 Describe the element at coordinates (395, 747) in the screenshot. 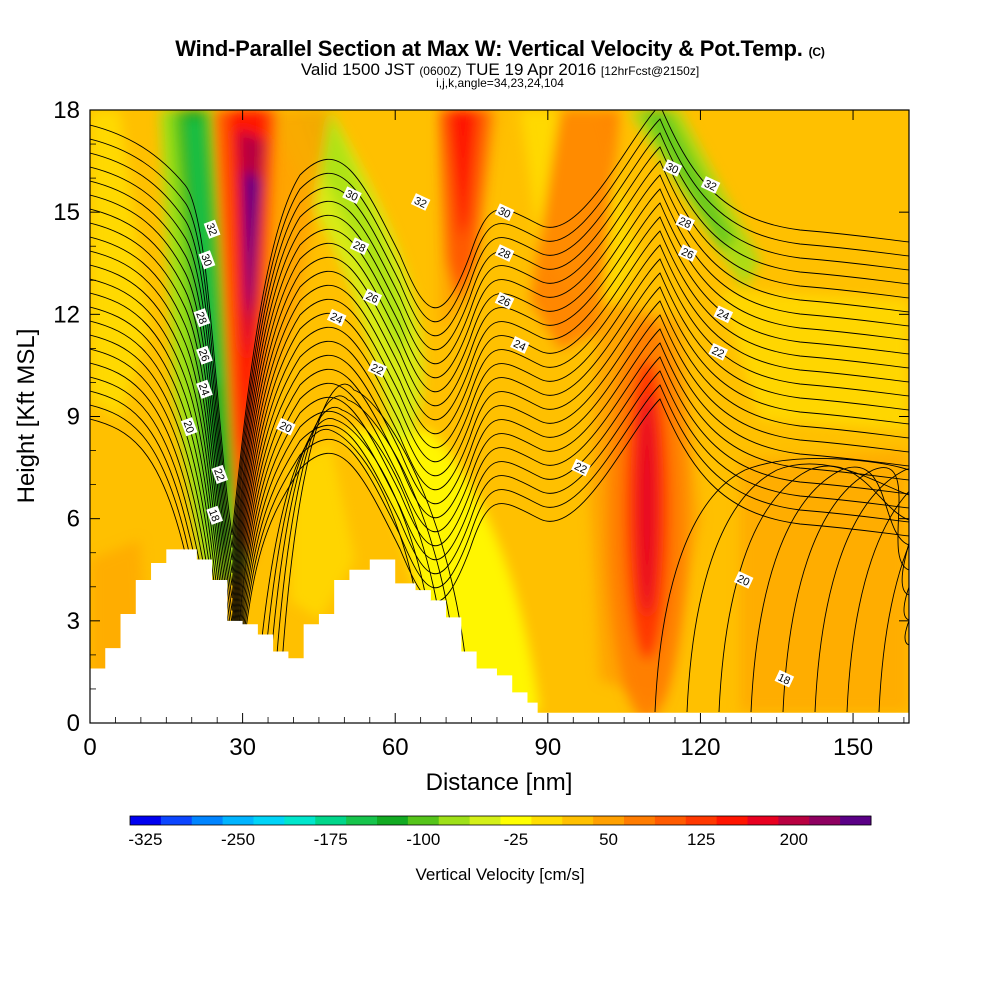

I see `x-tick-label: 60` at that location.